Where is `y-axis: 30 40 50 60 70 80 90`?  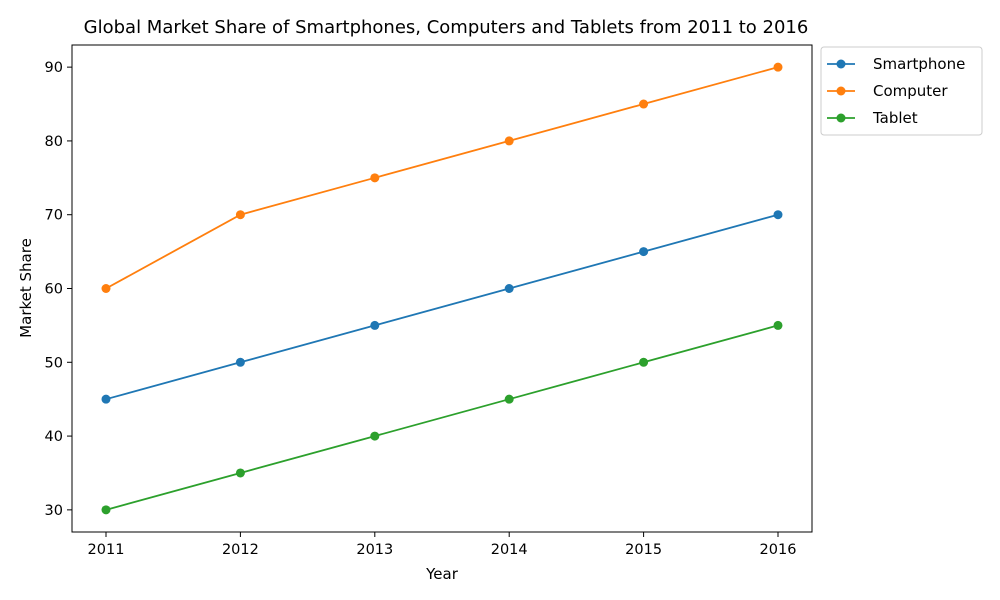
y-axis: 30 40 50 60 70 80 90 is located at coordinates (58, 289).